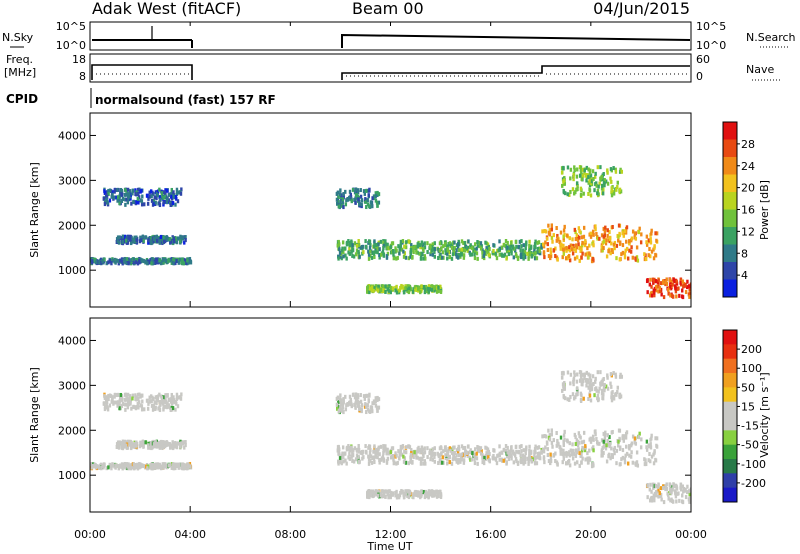 Image resolution: width=800 pixels, height=554 pixels. I want to click on time-tick-label: 04:00, so click(190, 534).